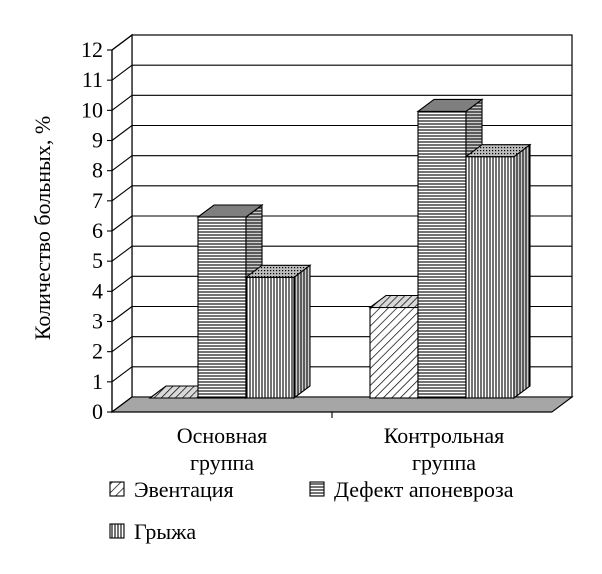 This screenshot has width=602, height=574. Describe the element at coordinates (222, 449) in the screenshot. I see `category-label: Основная группа` at that location.